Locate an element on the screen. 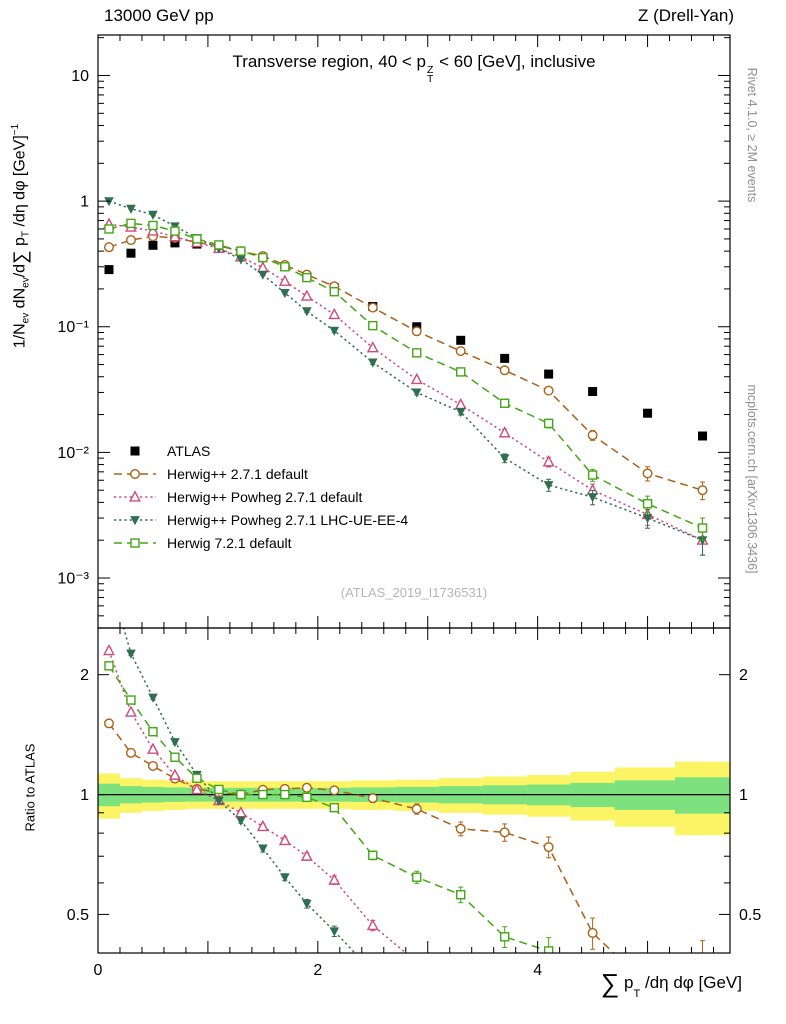 The image size is (786, 1024). x-axis-label: ∑ pT /dη dφ [GeV] is located at coordinates (671, 984).